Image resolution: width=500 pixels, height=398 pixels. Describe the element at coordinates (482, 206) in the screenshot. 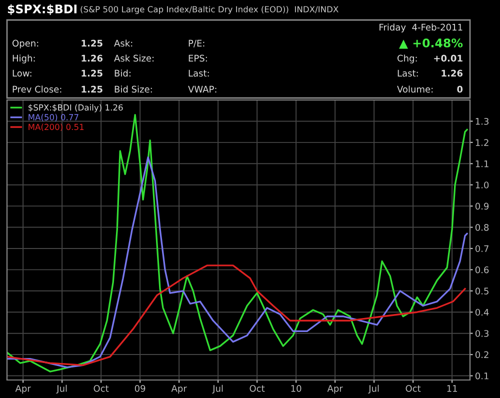

I see `y-tick-label: 0.9` at that location.